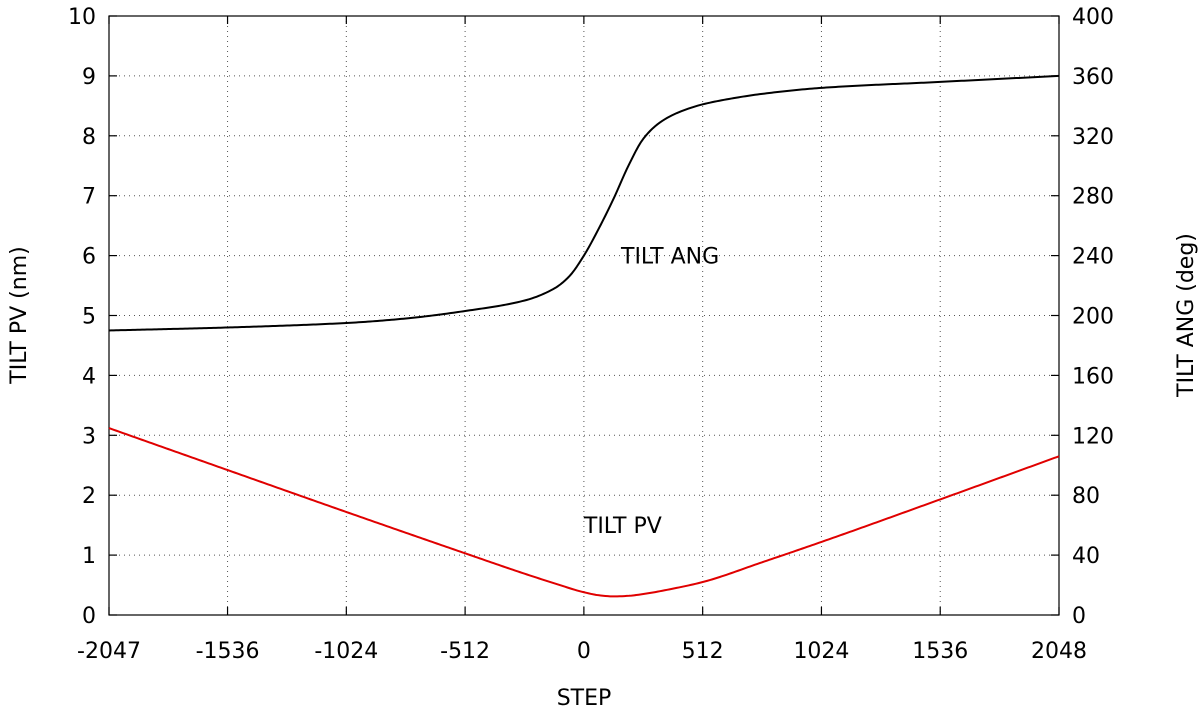 This screenshot has width=1200, height=713. Describe the element at coordinates (1059, 651) in the screenshot. I see `x-tick-label: 2048` at that location.